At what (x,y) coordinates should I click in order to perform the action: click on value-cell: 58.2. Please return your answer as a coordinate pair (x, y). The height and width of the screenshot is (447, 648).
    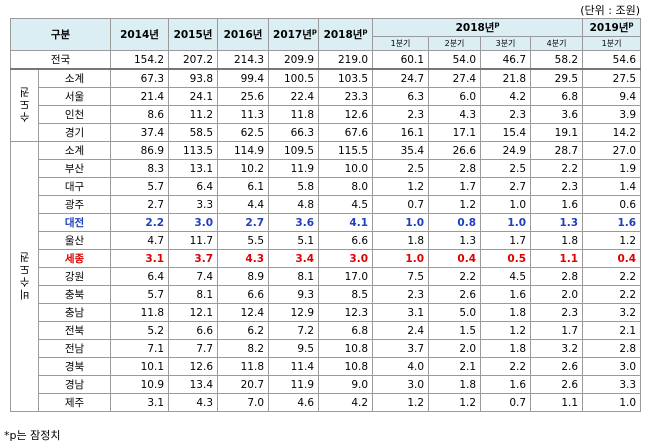
    Looking at the image, I should click on (557, 60).